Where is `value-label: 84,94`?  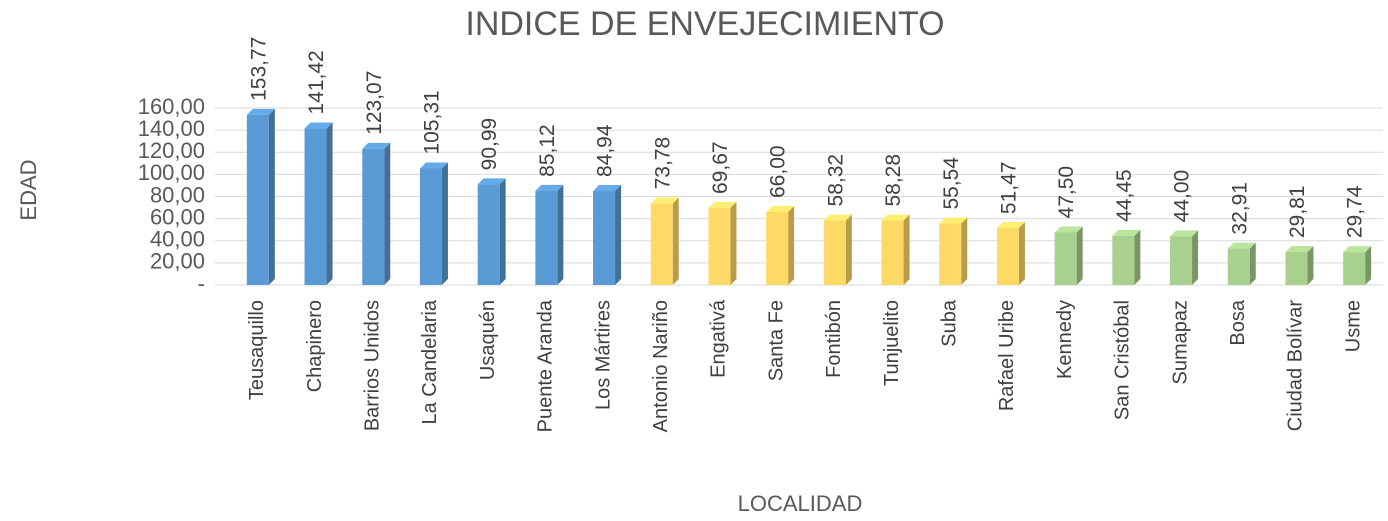
value-label: 84,94 is located at coordinates (605, 150).